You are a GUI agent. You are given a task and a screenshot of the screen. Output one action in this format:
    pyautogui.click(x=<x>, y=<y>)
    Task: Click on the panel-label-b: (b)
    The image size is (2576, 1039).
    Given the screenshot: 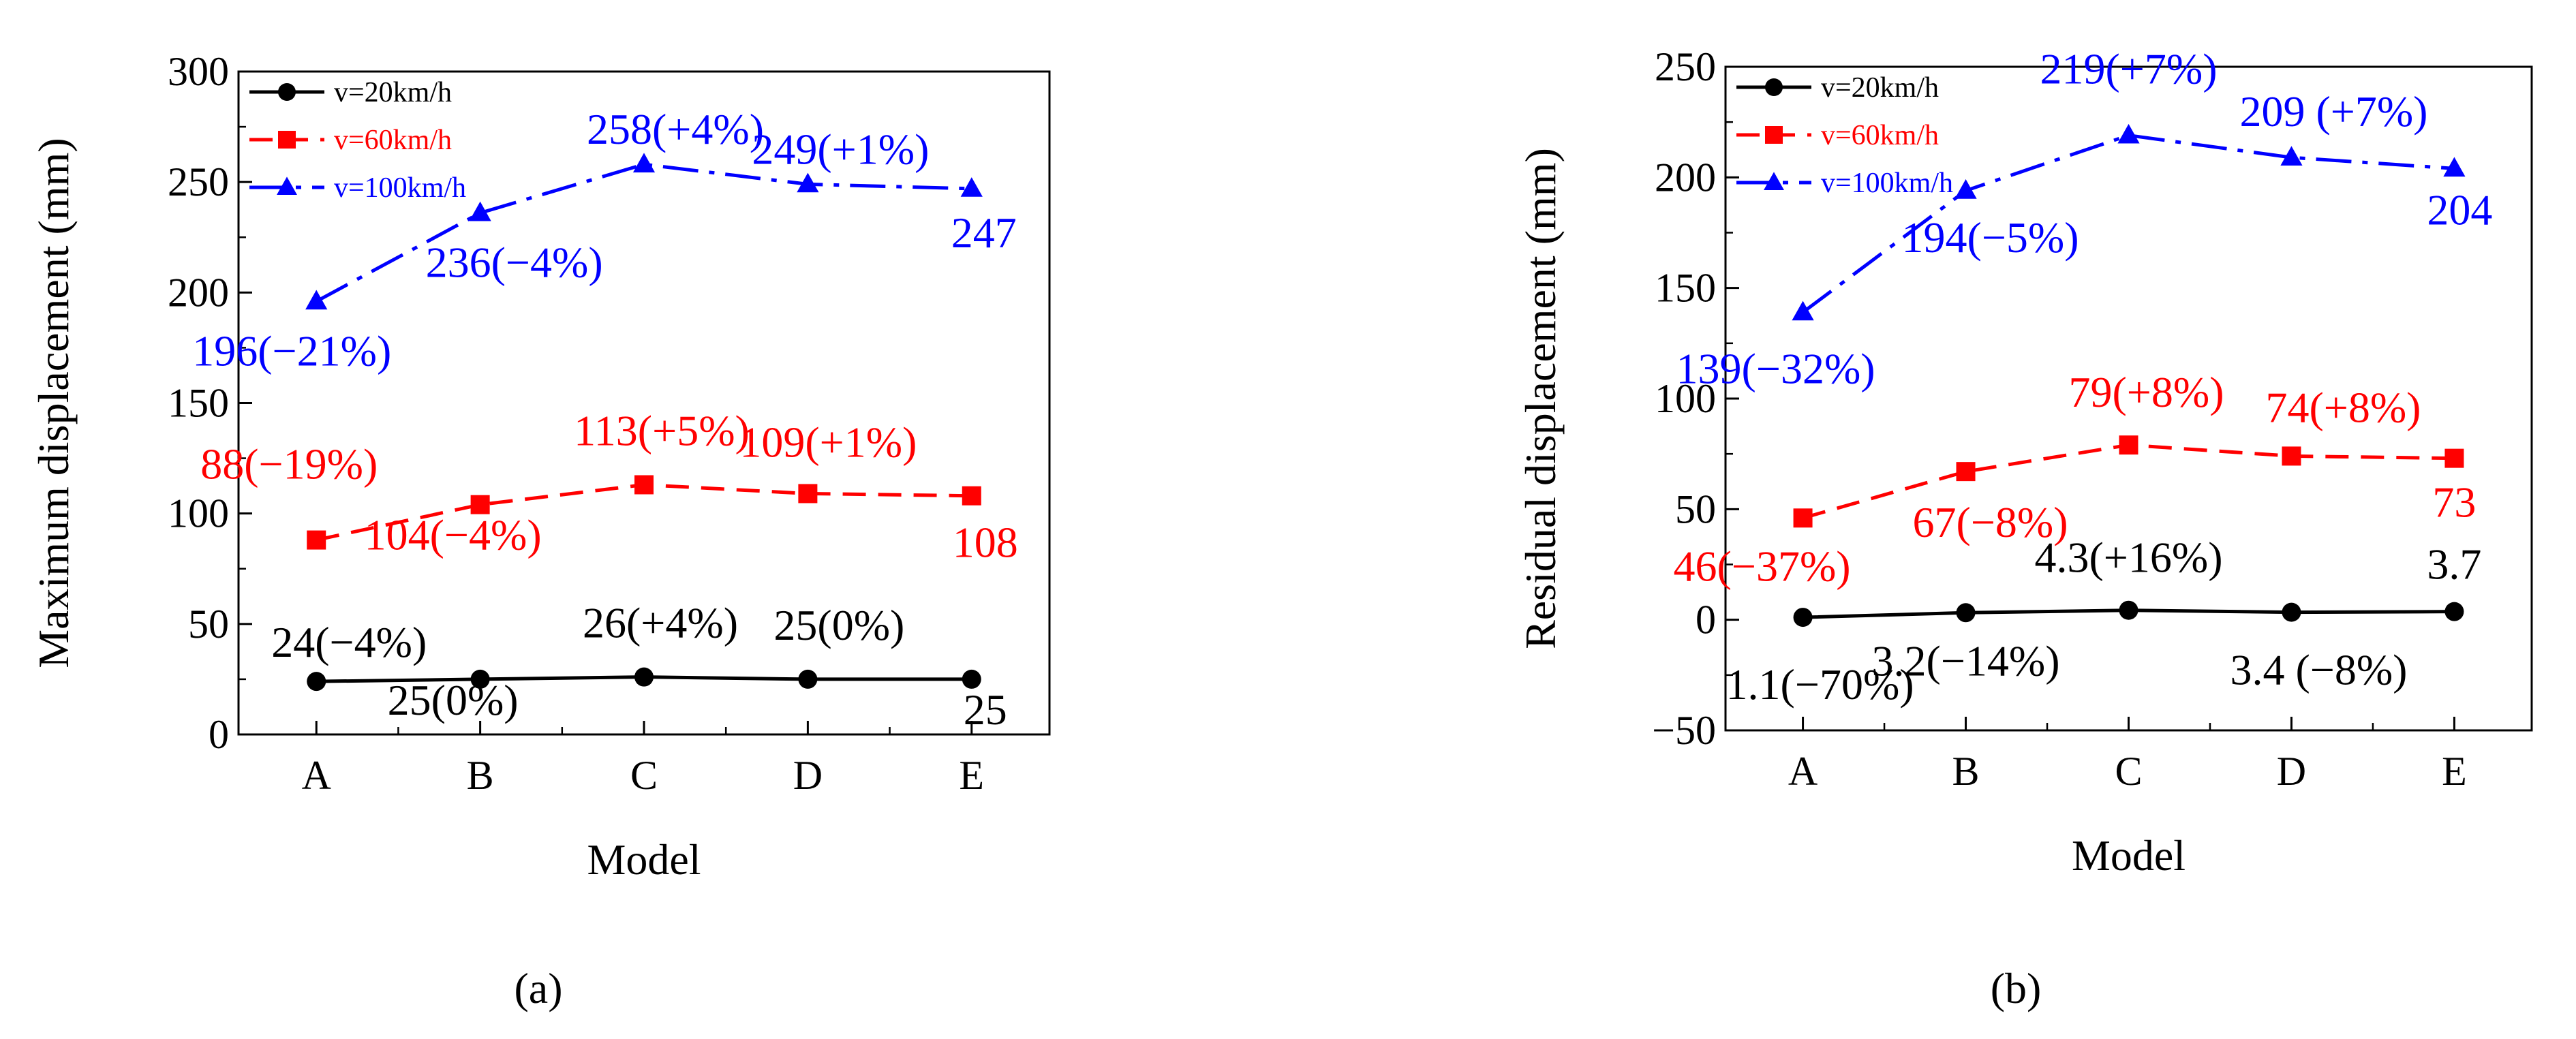 What is the action you would take?
    pyautogui.click(x=2016, y=988)
    